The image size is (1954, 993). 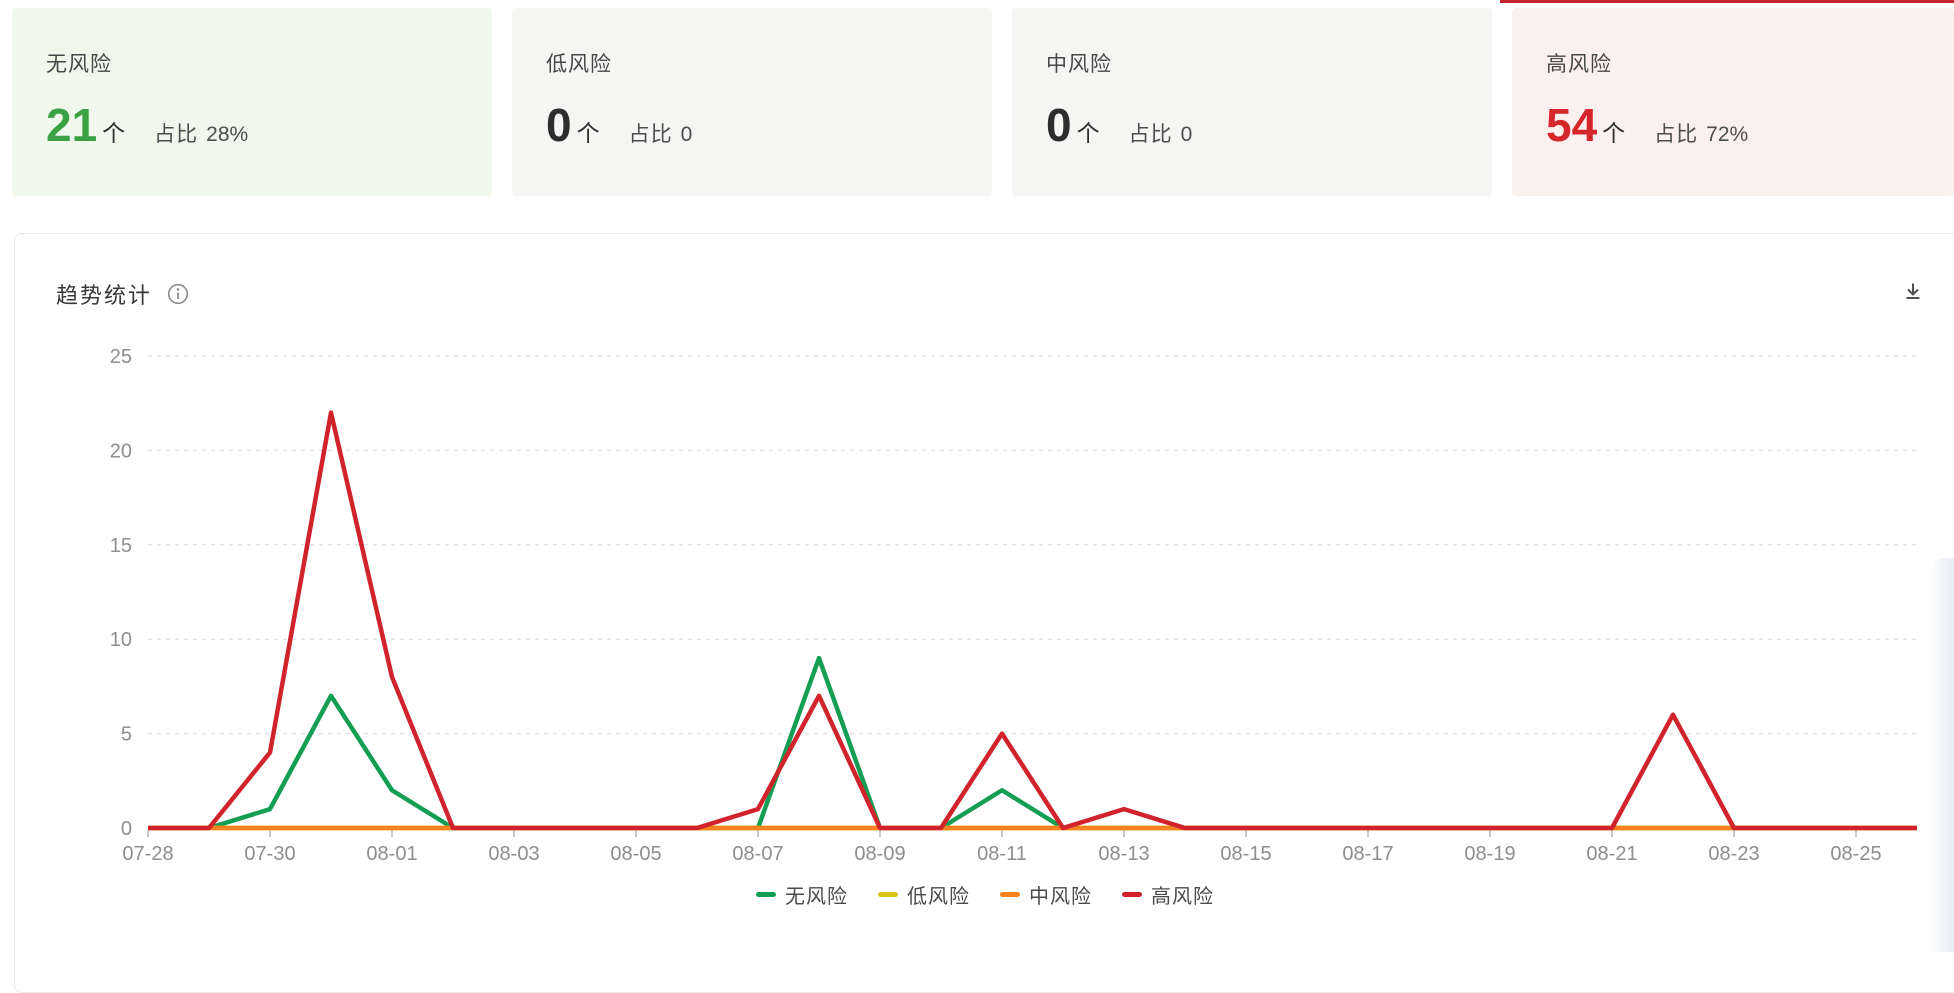 I want to click on x-axis-label: 08-13, so click(x=1123, y=854).